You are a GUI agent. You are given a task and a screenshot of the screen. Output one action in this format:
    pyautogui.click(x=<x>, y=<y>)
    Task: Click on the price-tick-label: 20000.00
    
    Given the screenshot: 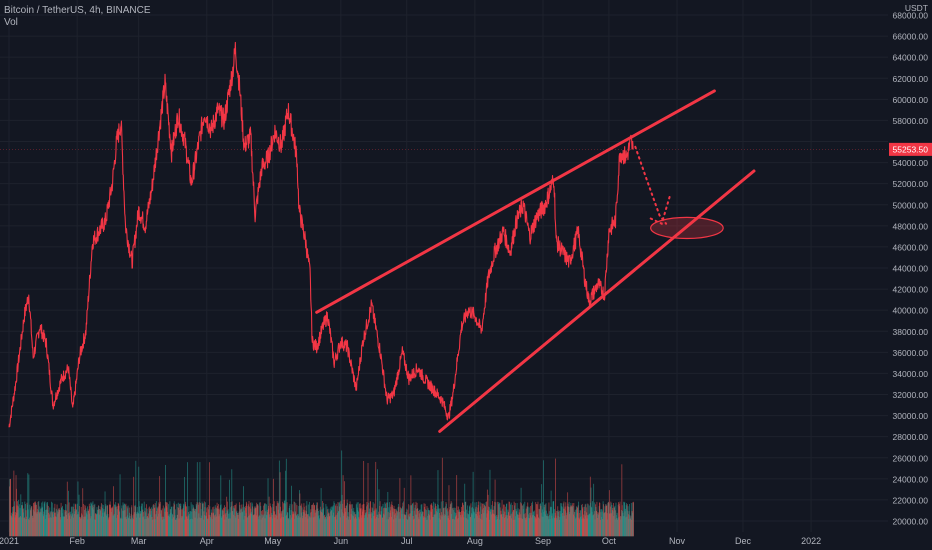 What is the action you would take?
    pyautogui.click(x=911, y=522)
    